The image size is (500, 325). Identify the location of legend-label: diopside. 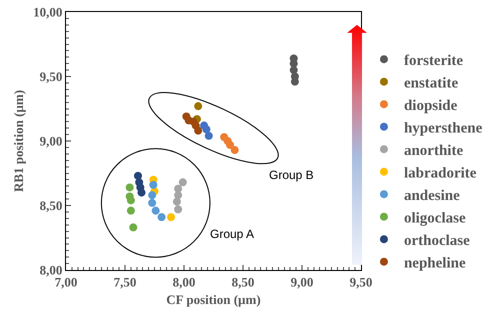
(431, 106).